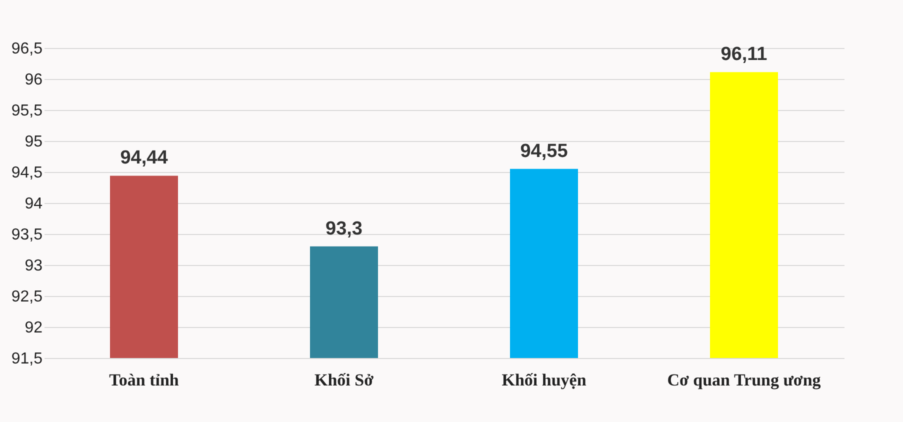 This screenshot has height=422, width=903. Describe the element at coordinates (33, 204) in the screenshot. I see `y-tick-label: 94` at that location.